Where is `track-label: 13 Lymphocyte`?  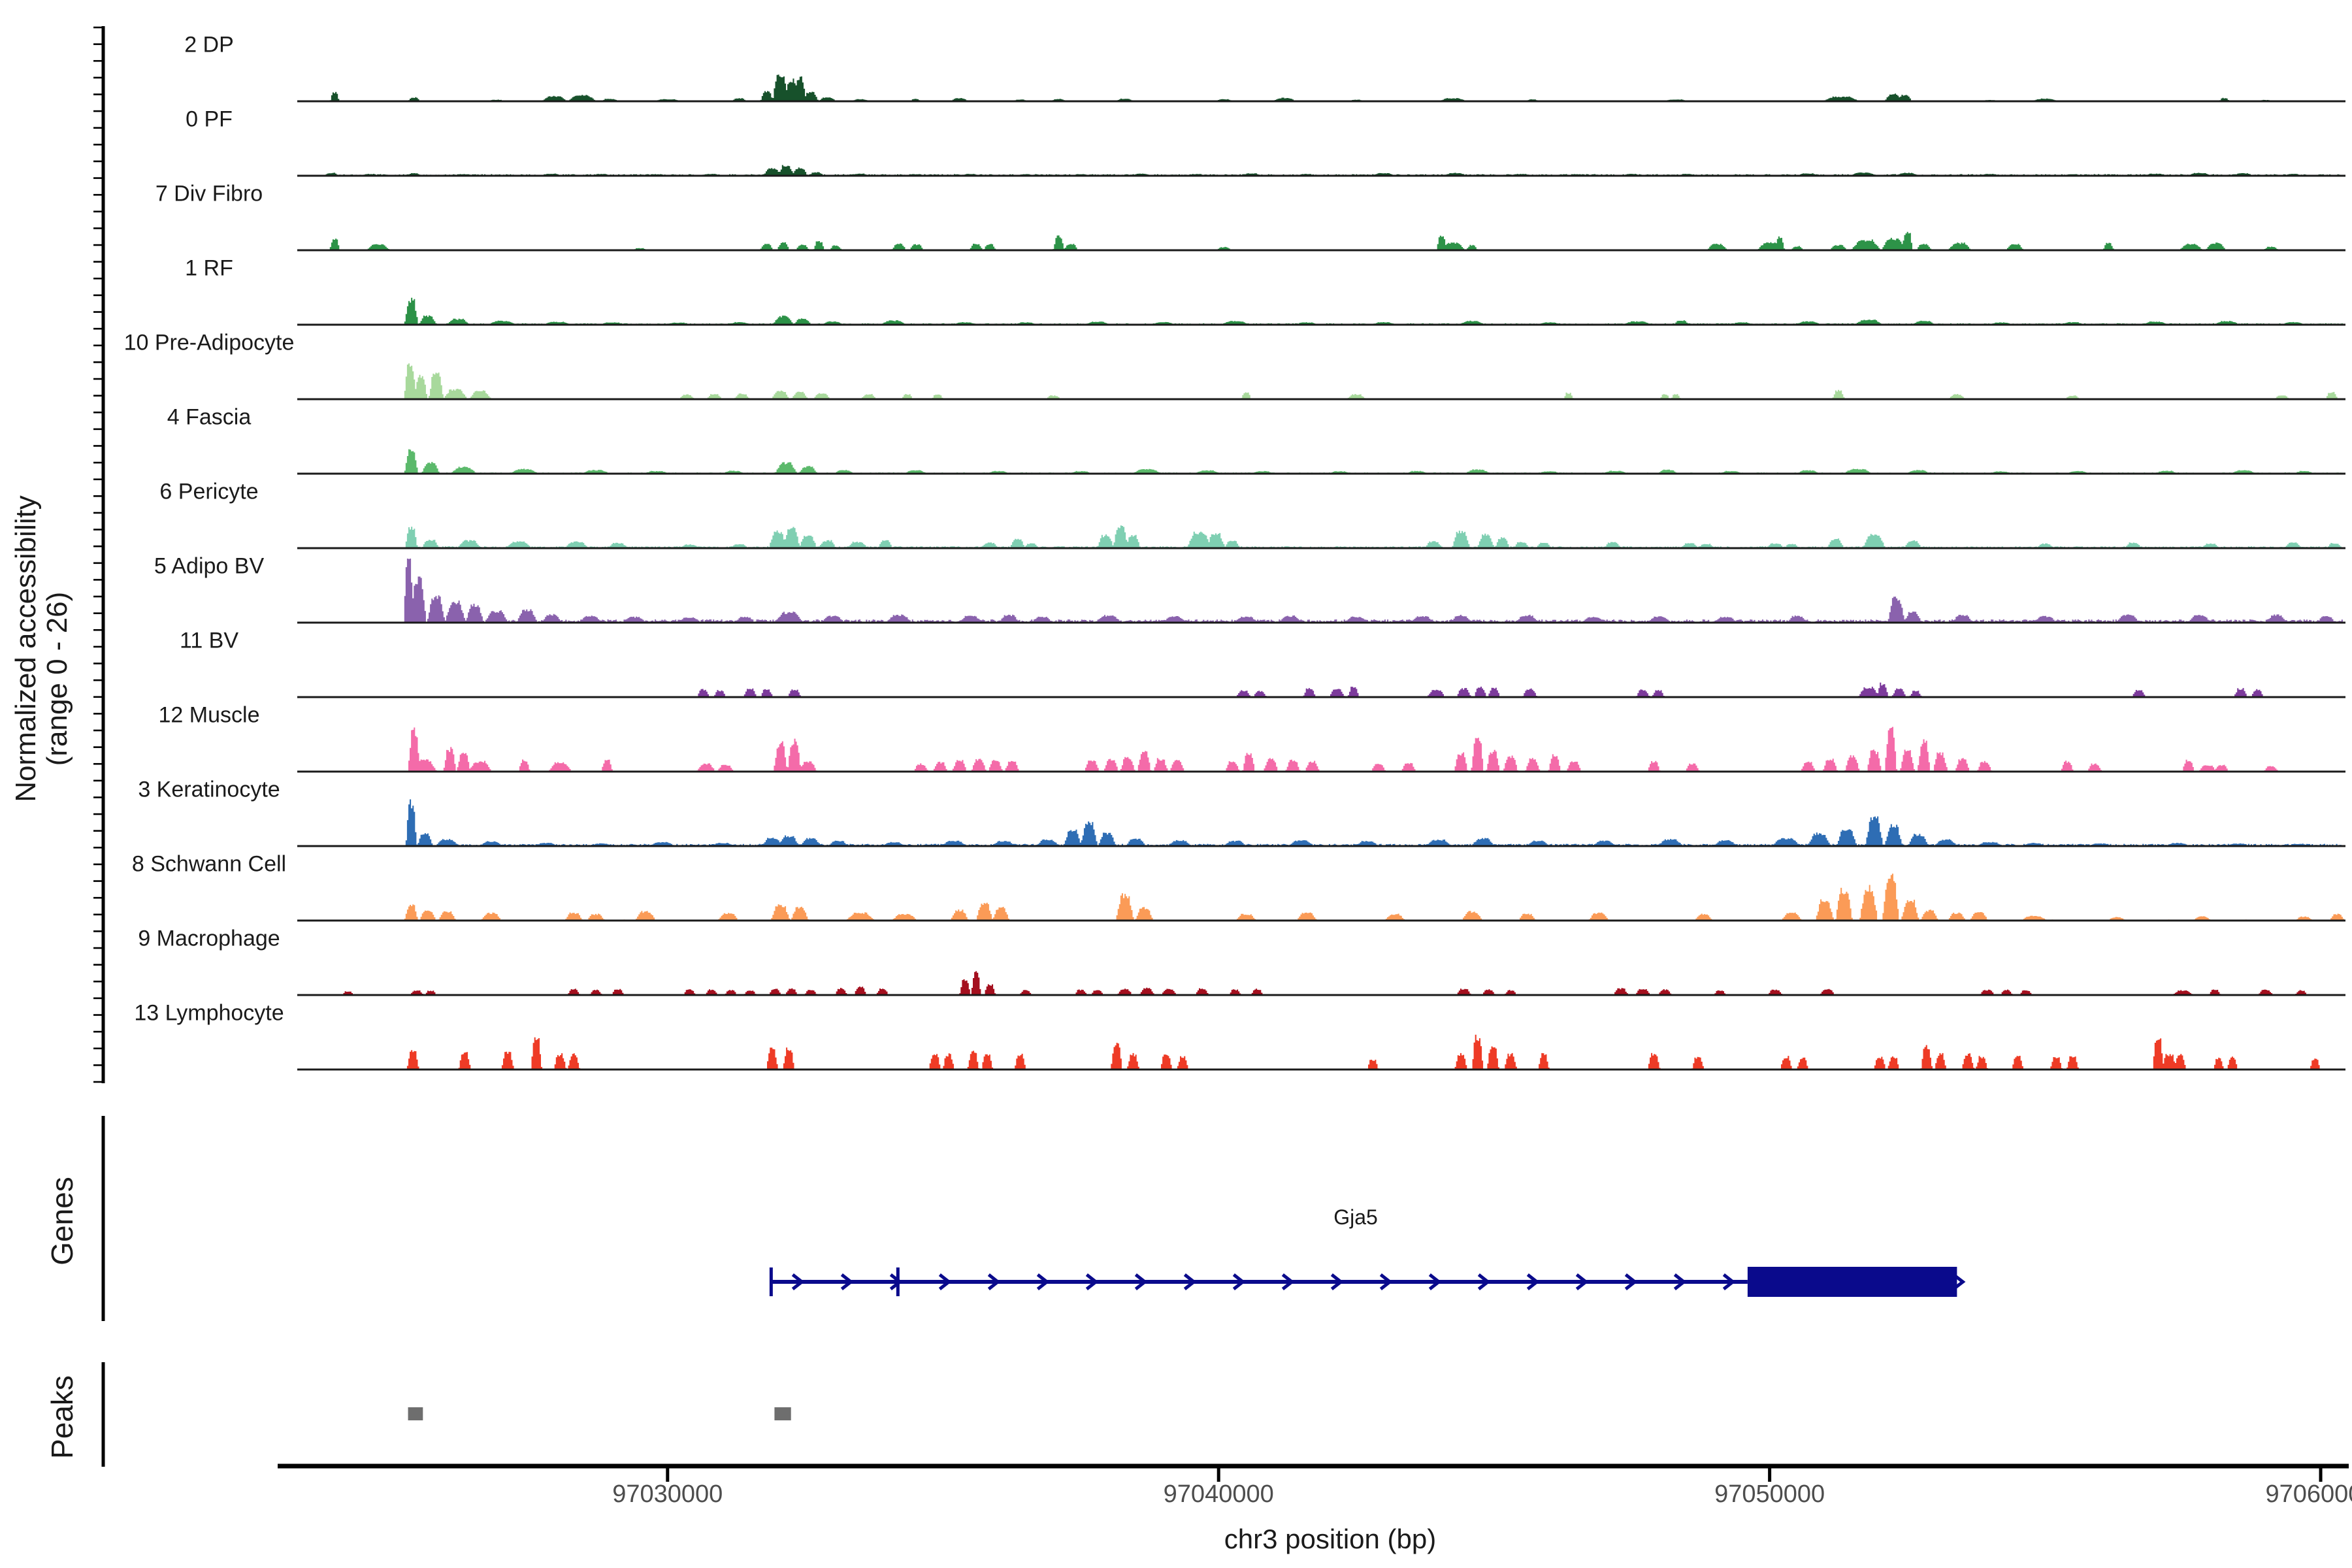 track-label: 13 Lymphocyte is located at coordinates (209, 1013).